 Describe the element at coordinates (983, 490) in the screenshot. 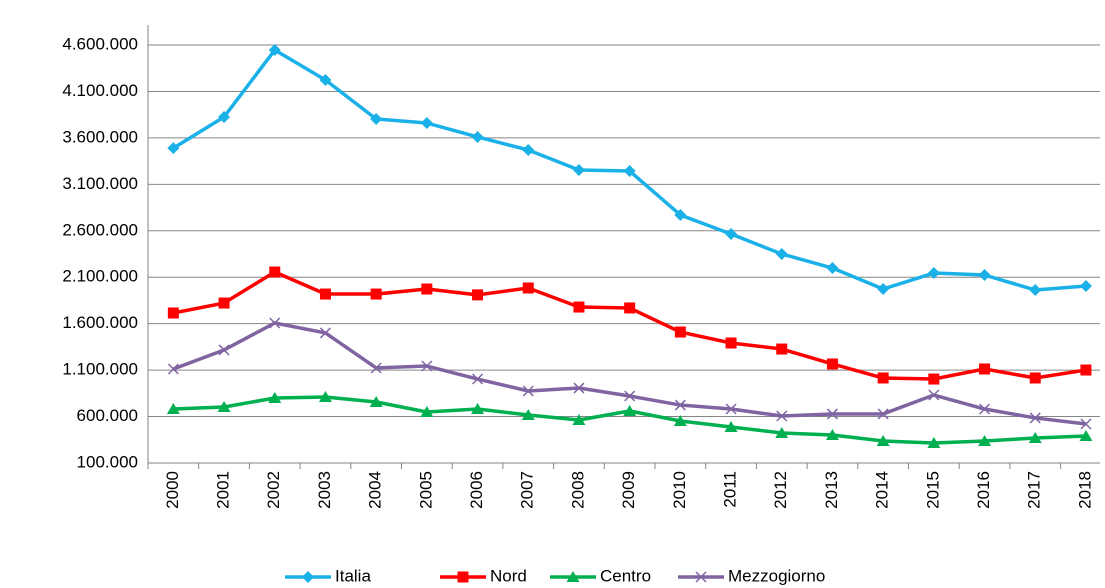

I see `x-tick-label: 2016` at that location.